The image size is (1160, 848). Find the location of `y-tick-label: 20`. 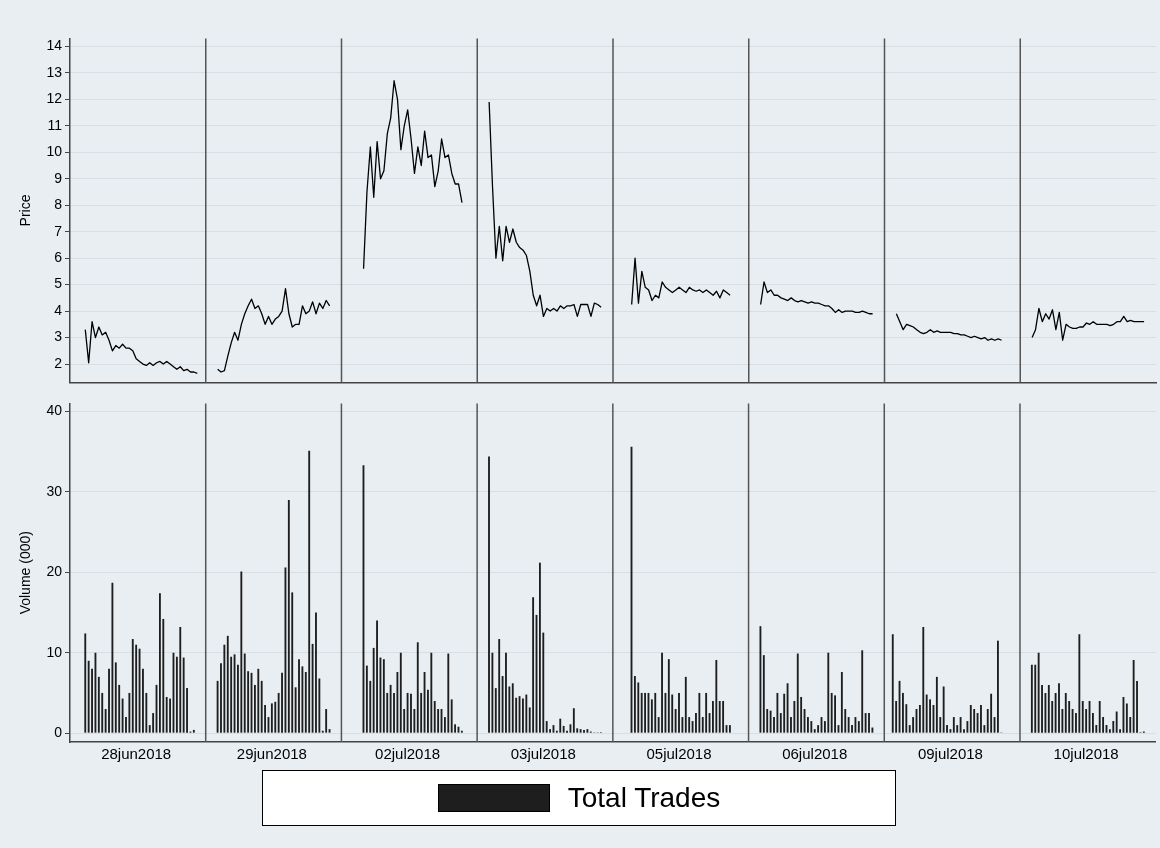

y-tick-label: 20 is located at coordinates (54, 571).